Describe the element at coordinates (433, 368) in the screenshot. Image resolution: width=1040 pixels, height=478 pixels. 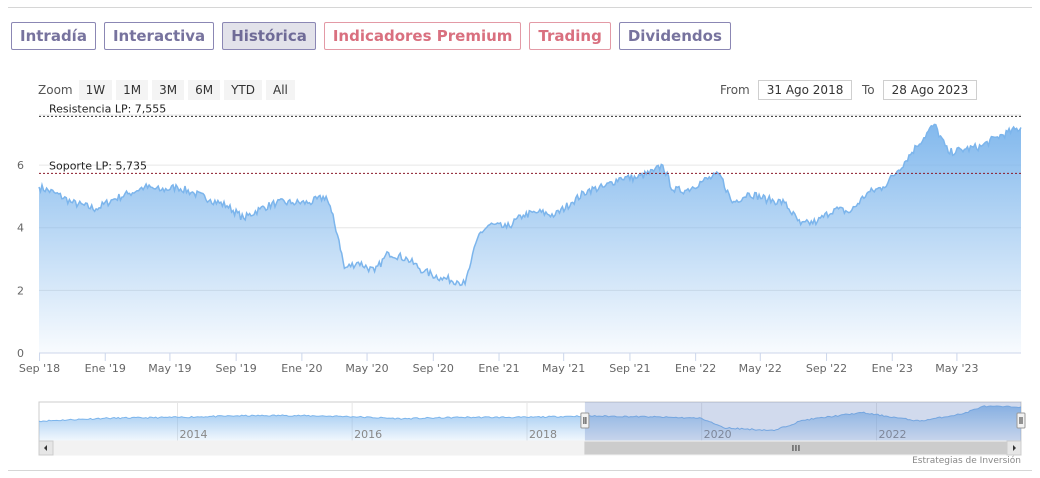
I see `x-tick-label: Sep '20` at that location.